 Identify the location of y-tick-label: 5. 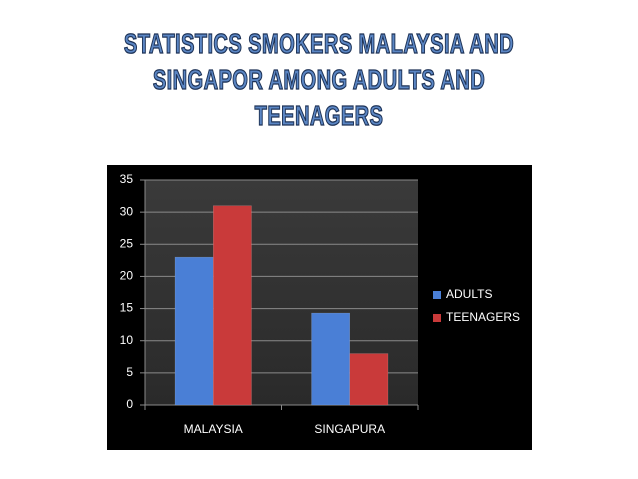
(129, 372).